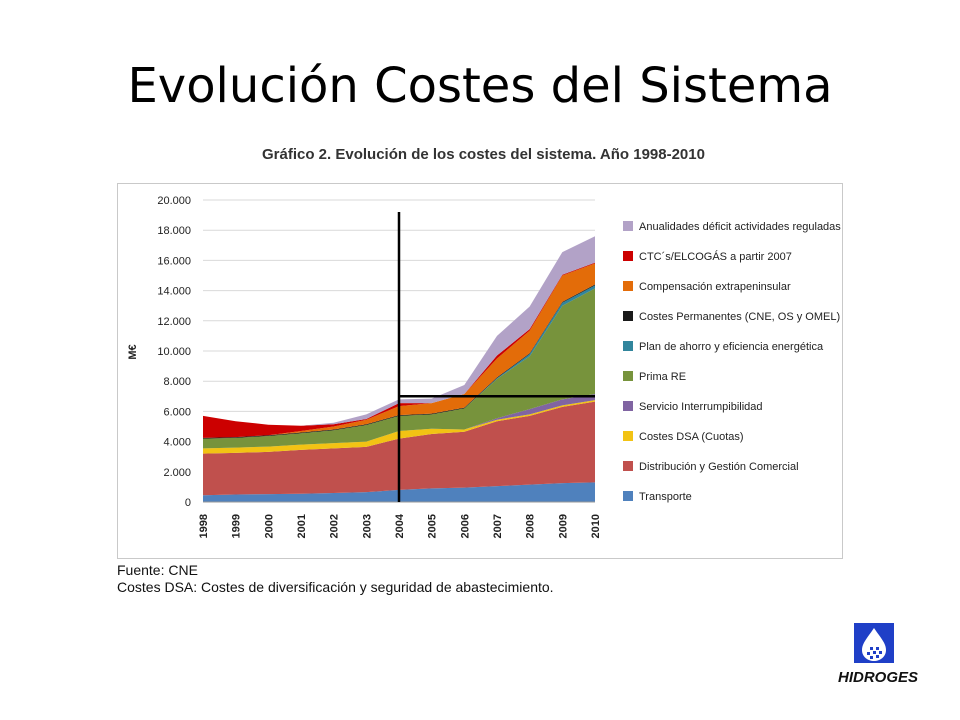  Describe the element at coordinates (174, 322) in the screenshot. I see `y-tick-label: 12.000` at that location.